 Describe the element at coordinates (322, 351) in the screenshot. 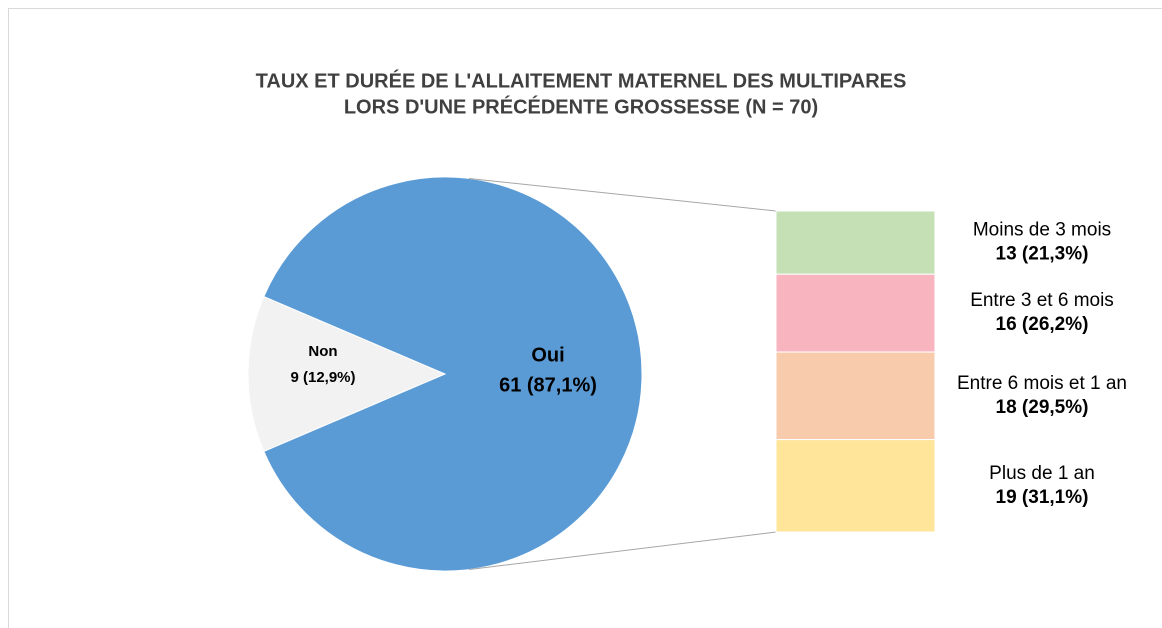

I see `slice-label: Non` at that location.